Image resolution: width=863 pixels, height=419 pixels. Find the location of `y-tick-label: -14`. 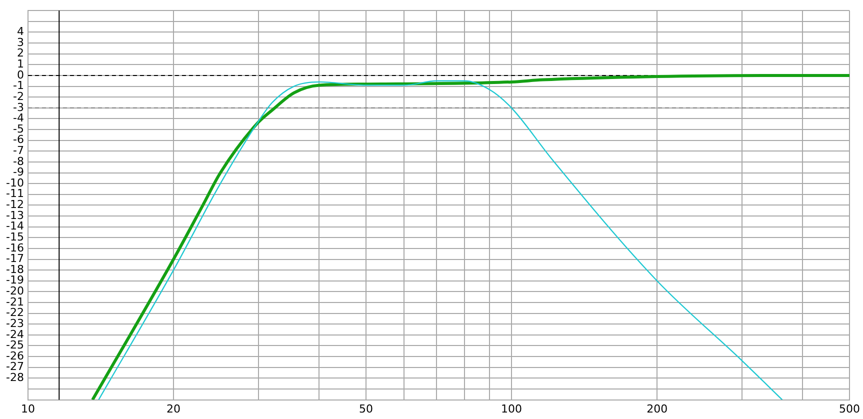

y-tick-label: -14 is located at coordinates (15, 226).